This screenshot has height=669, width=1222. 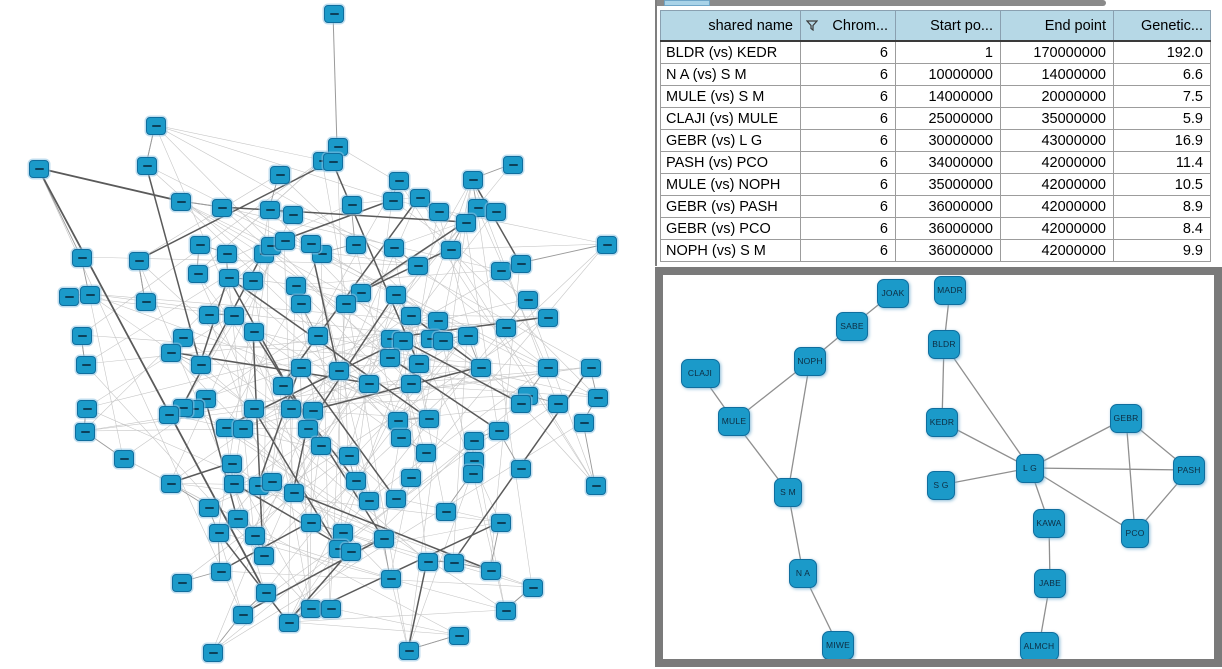 I want to click on table-row: GEBR (vs) PASH 6 36000000 42000000 8.9, so click(x=935, y=206).